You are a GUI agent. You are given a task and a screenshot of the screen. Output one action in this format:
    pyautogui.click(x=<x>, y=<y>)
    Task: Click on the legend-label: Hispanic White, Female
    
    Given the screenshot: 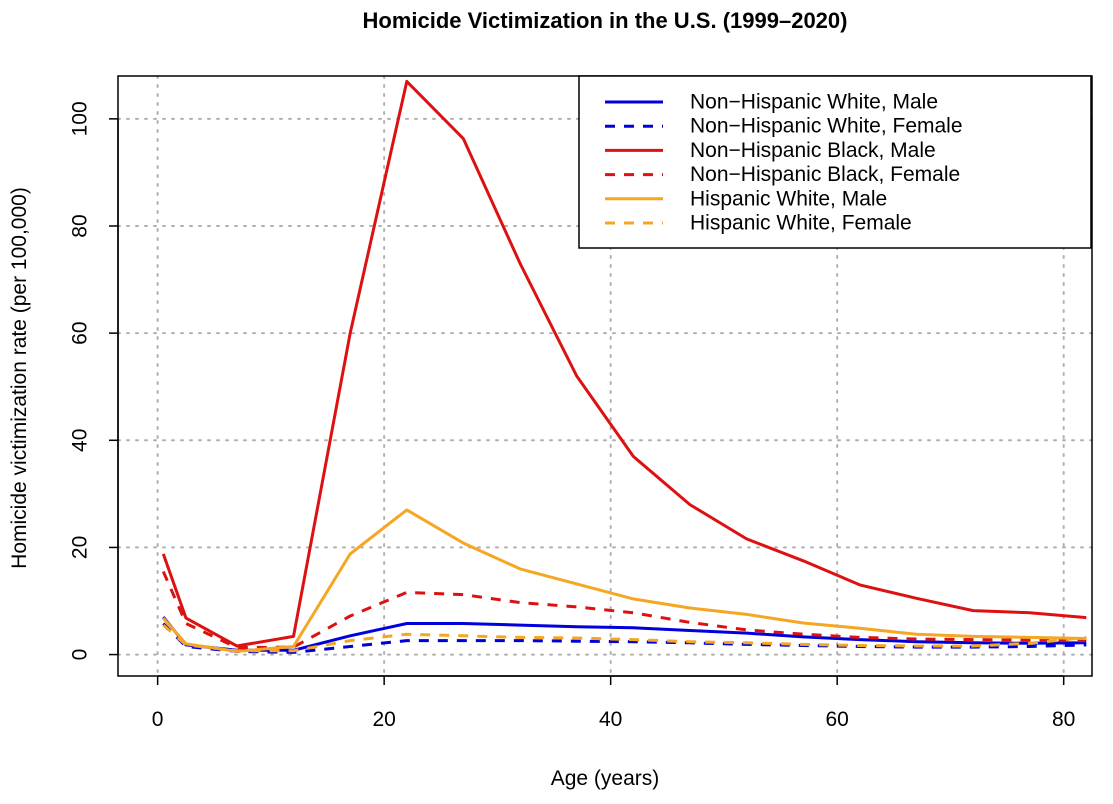 What is the action you would take?
    pyautogui.click(x=801, y=223)
    